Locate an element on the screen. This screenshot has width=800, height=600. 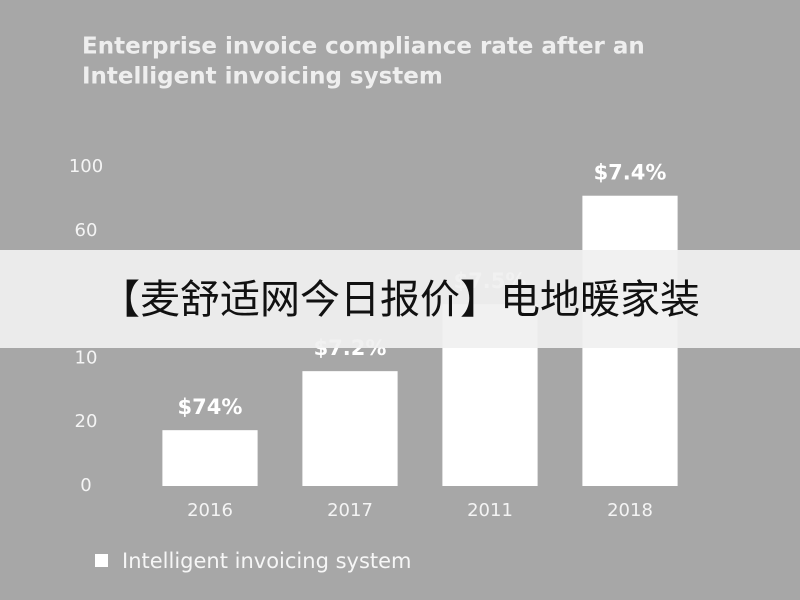
y-tick-label: 100 is located at coordinates (86, 166).